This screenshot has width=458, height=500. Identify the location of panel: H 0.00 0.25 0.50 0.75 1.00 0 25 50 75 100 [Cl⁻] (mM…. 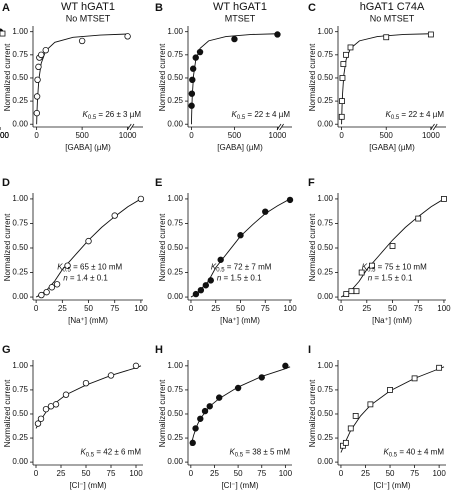
(224, 417).